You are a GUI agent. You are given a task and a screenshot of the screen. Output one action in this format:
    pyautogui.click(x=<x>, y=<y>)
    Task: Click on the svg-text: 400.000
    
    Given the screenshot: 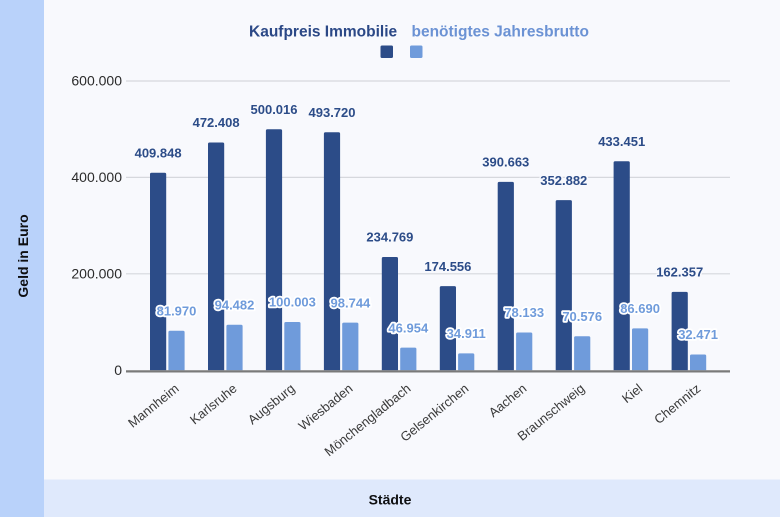 What is the action you would take?
    pyautogui.click(x=96, y=177)
    